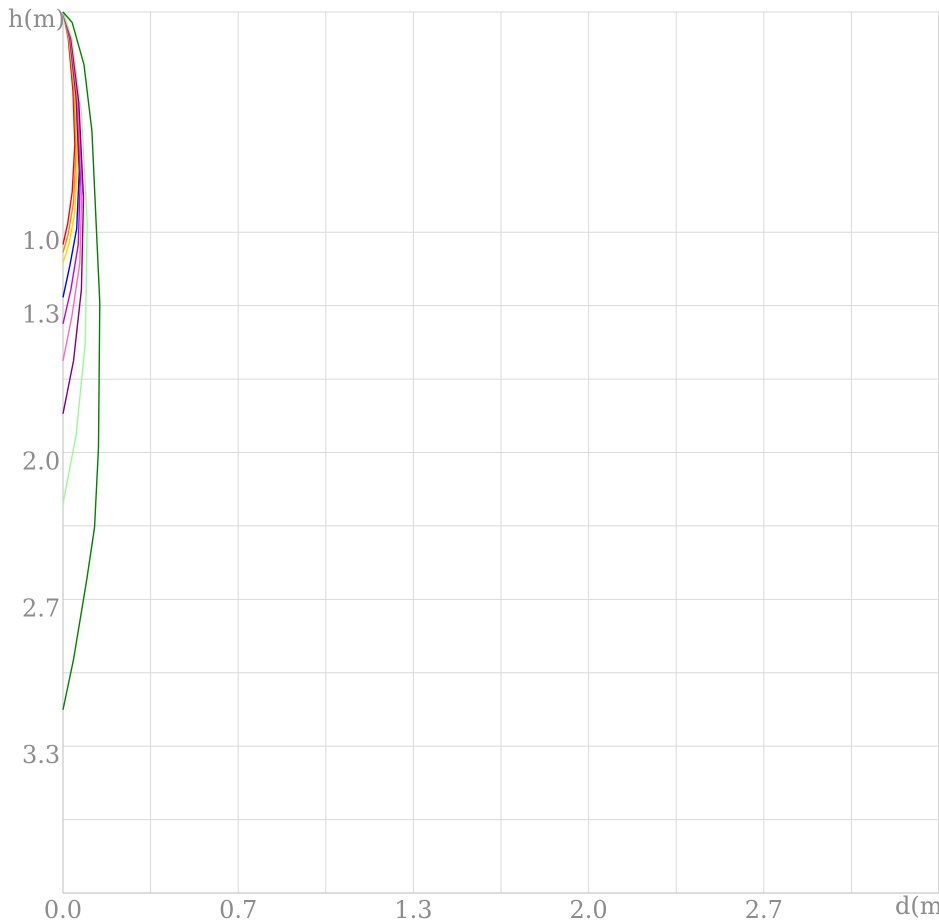  I want to click on y-tick-labels: 1.0 1.3 2.0 2.7 3.3, so click(41, 498).